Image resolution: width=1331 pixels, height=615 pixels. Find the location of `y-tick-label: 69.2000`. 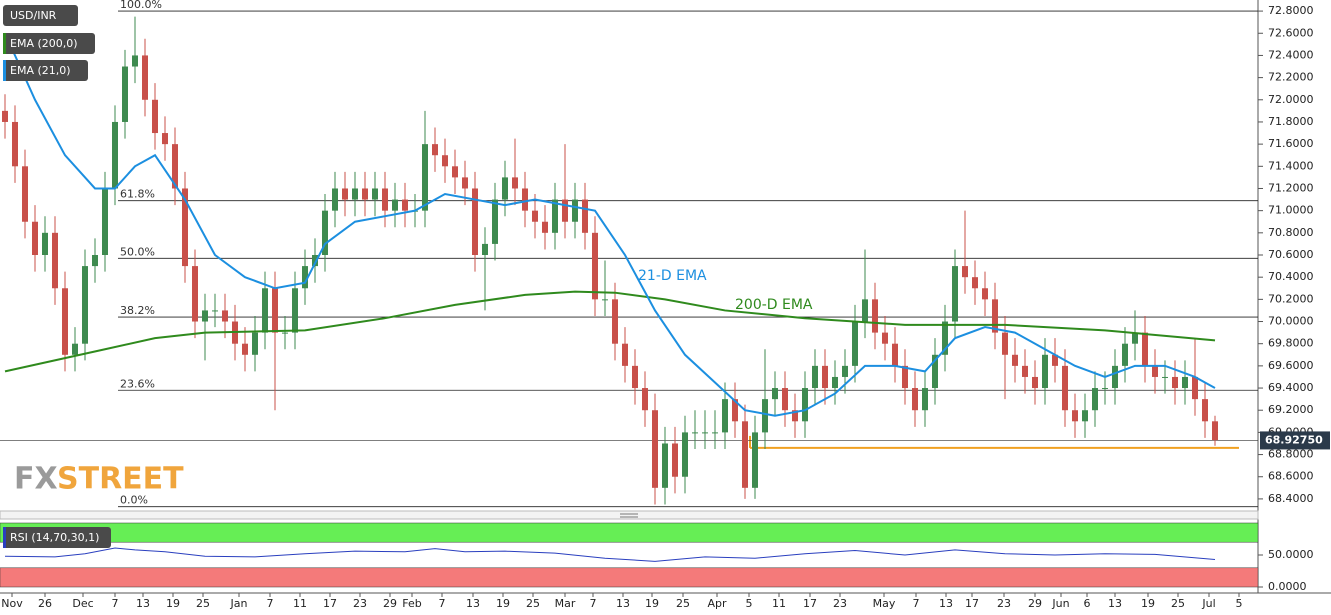

y-tick-label: 69.2000 is located at coordinates (1291, 409).